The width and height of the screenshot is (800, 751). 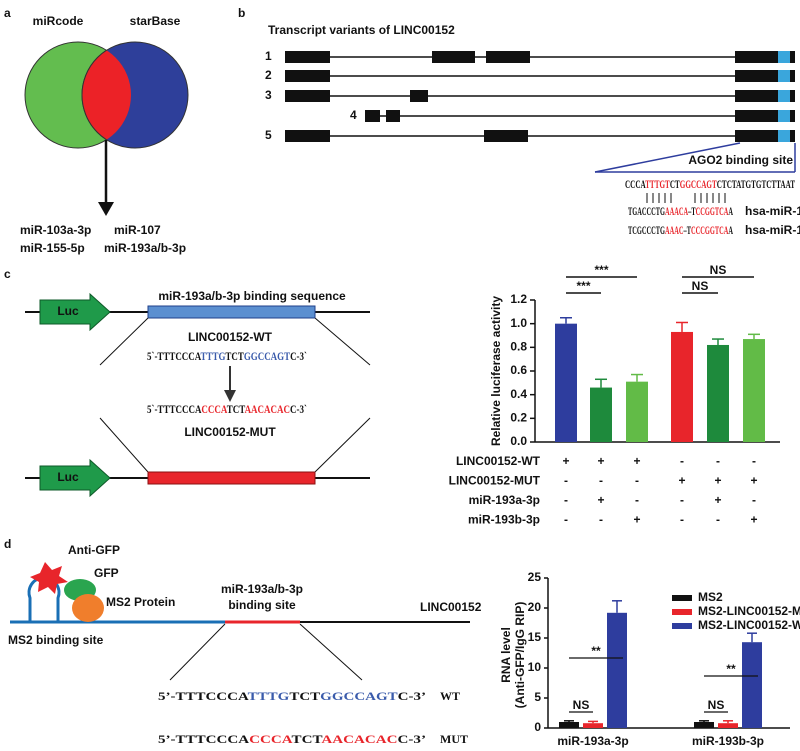 I want to click on sequence-segment: A, so click(x=730, y=230).